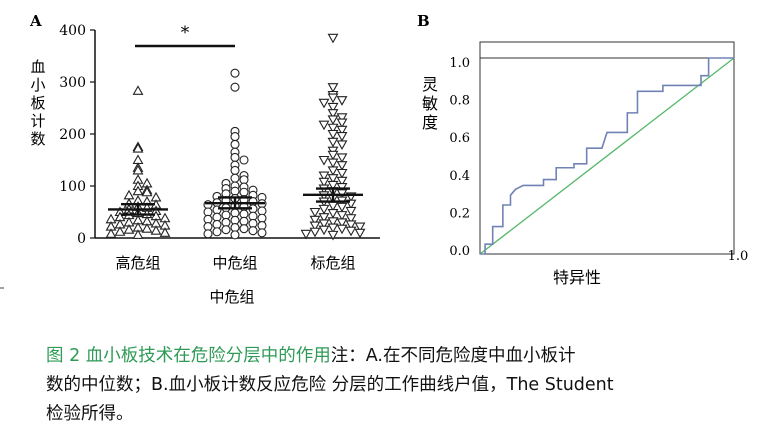 The width and height of the screenshot is (763, 438). I want to click on panel-b-y-label-char: 敏, so click(430, 103).